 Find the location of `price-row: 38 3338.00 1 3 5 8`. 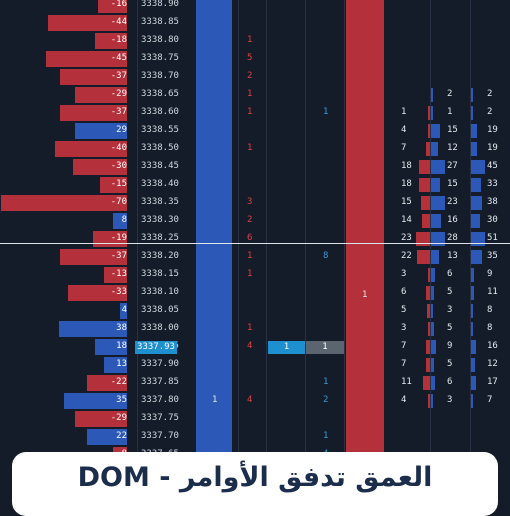

price-row: 38 3338.00 1 3 5 8 is located at coordinates (255, 329).